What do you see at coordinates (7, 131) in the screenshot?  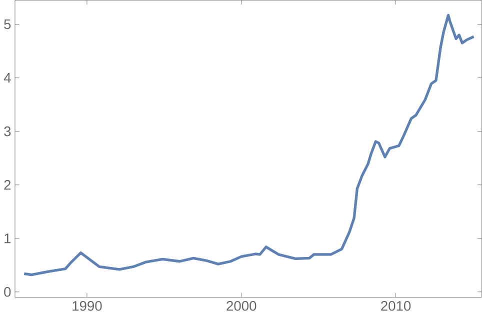 I see `y-tick-label: 3` at bounding box center [7, 131].